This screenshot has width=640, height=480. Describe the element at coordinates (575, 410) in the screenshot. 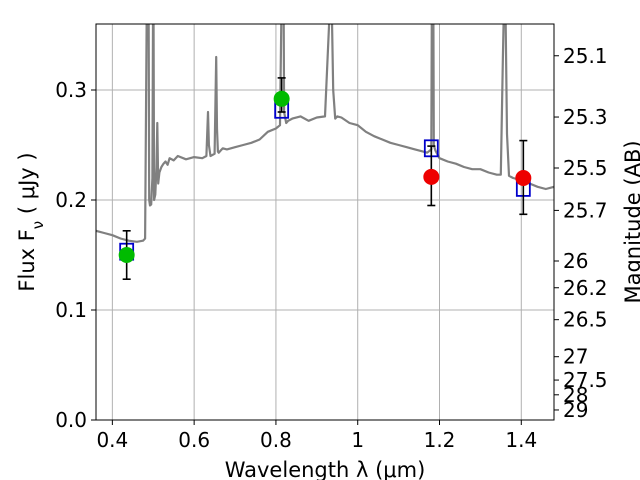

I see `right-tick-label: 29` at that location.